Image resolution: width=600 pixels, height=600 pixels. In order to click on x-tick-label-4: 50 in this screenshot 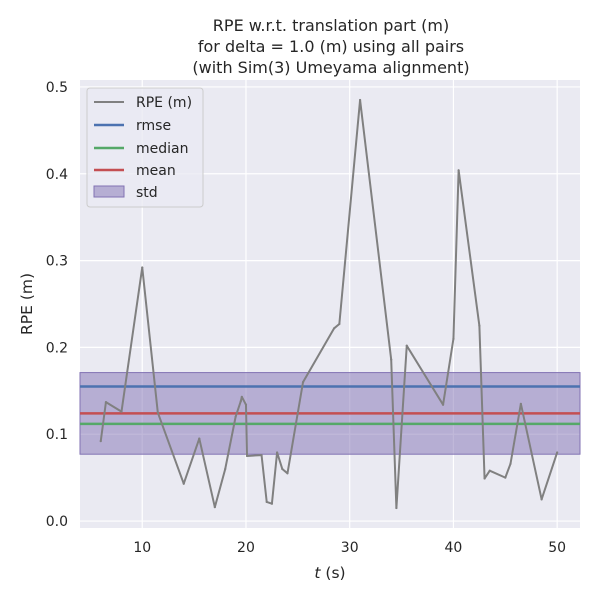, I will do `click(557, 548)`.